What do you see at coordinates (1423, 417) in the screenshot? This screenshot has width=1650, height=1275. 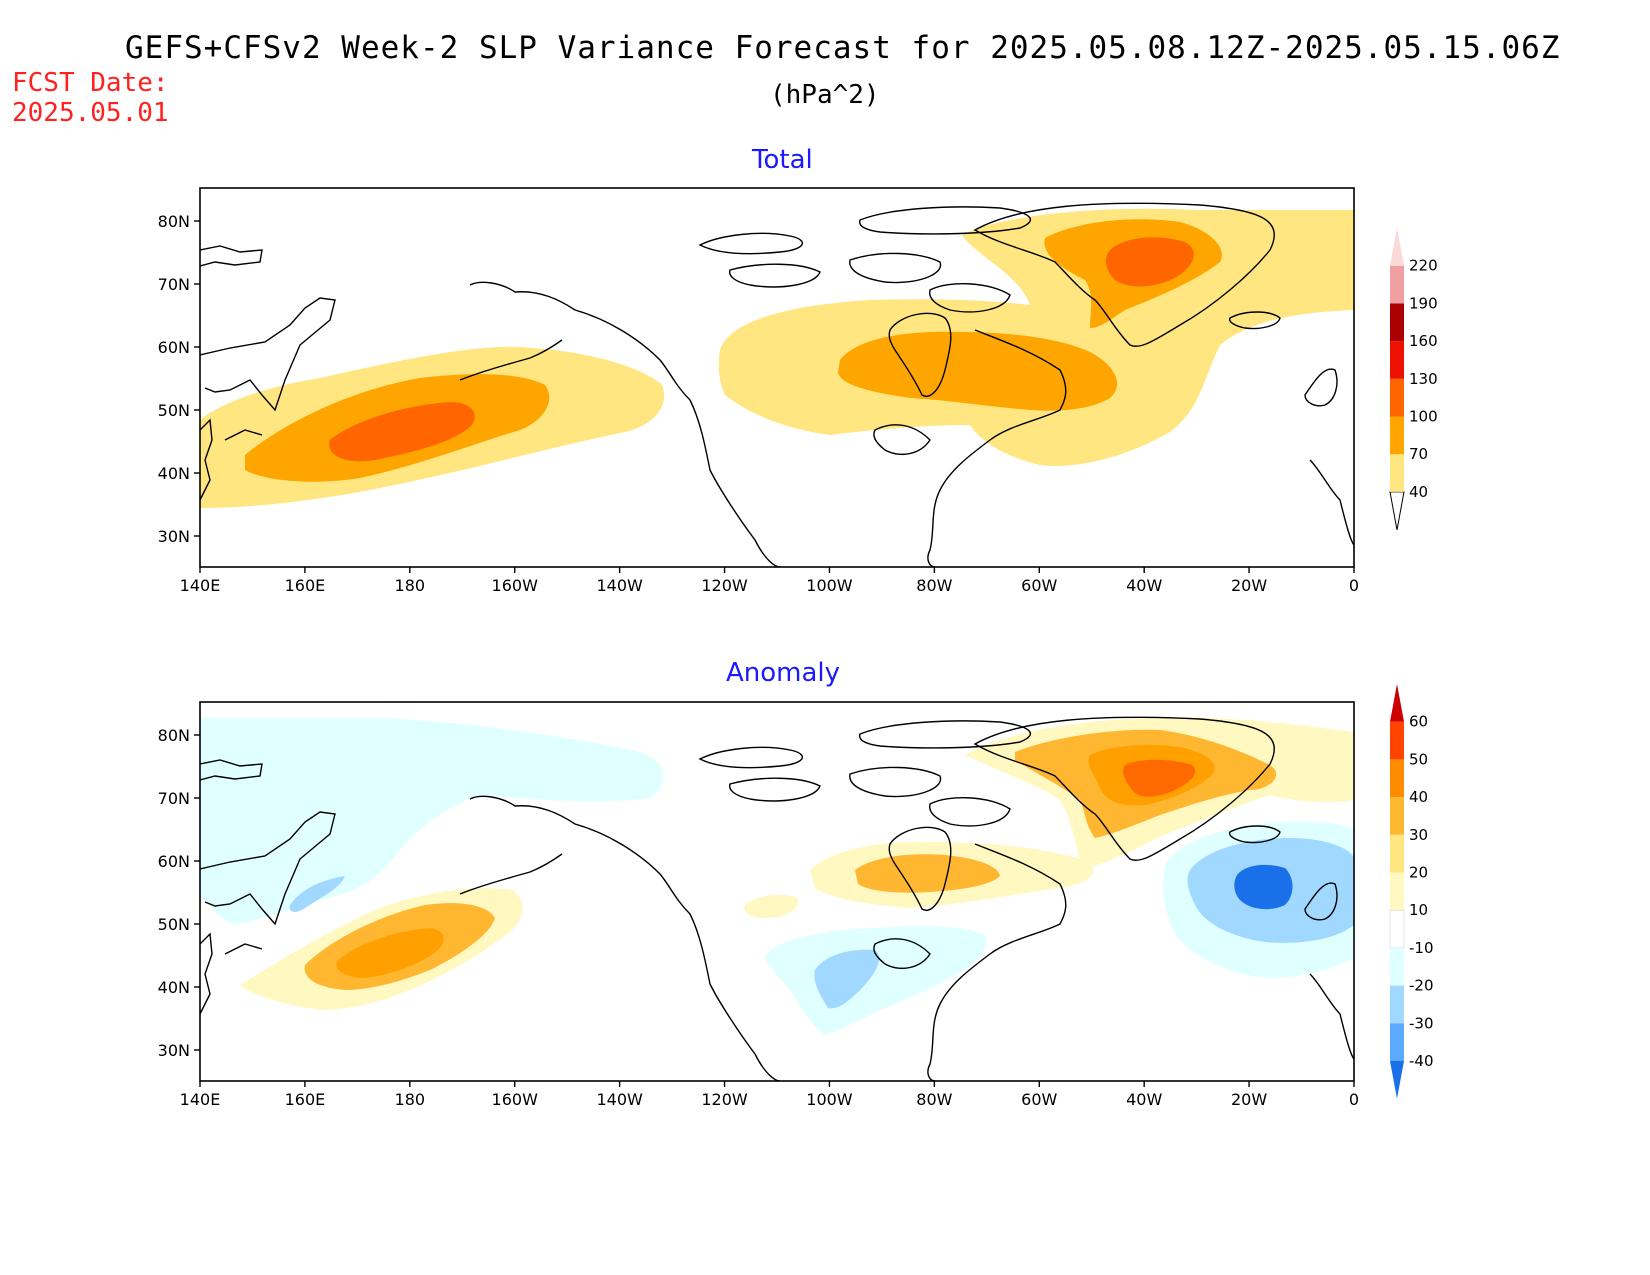 I see `colorbar-level-label: 100` at bounding box center [1423, 417].